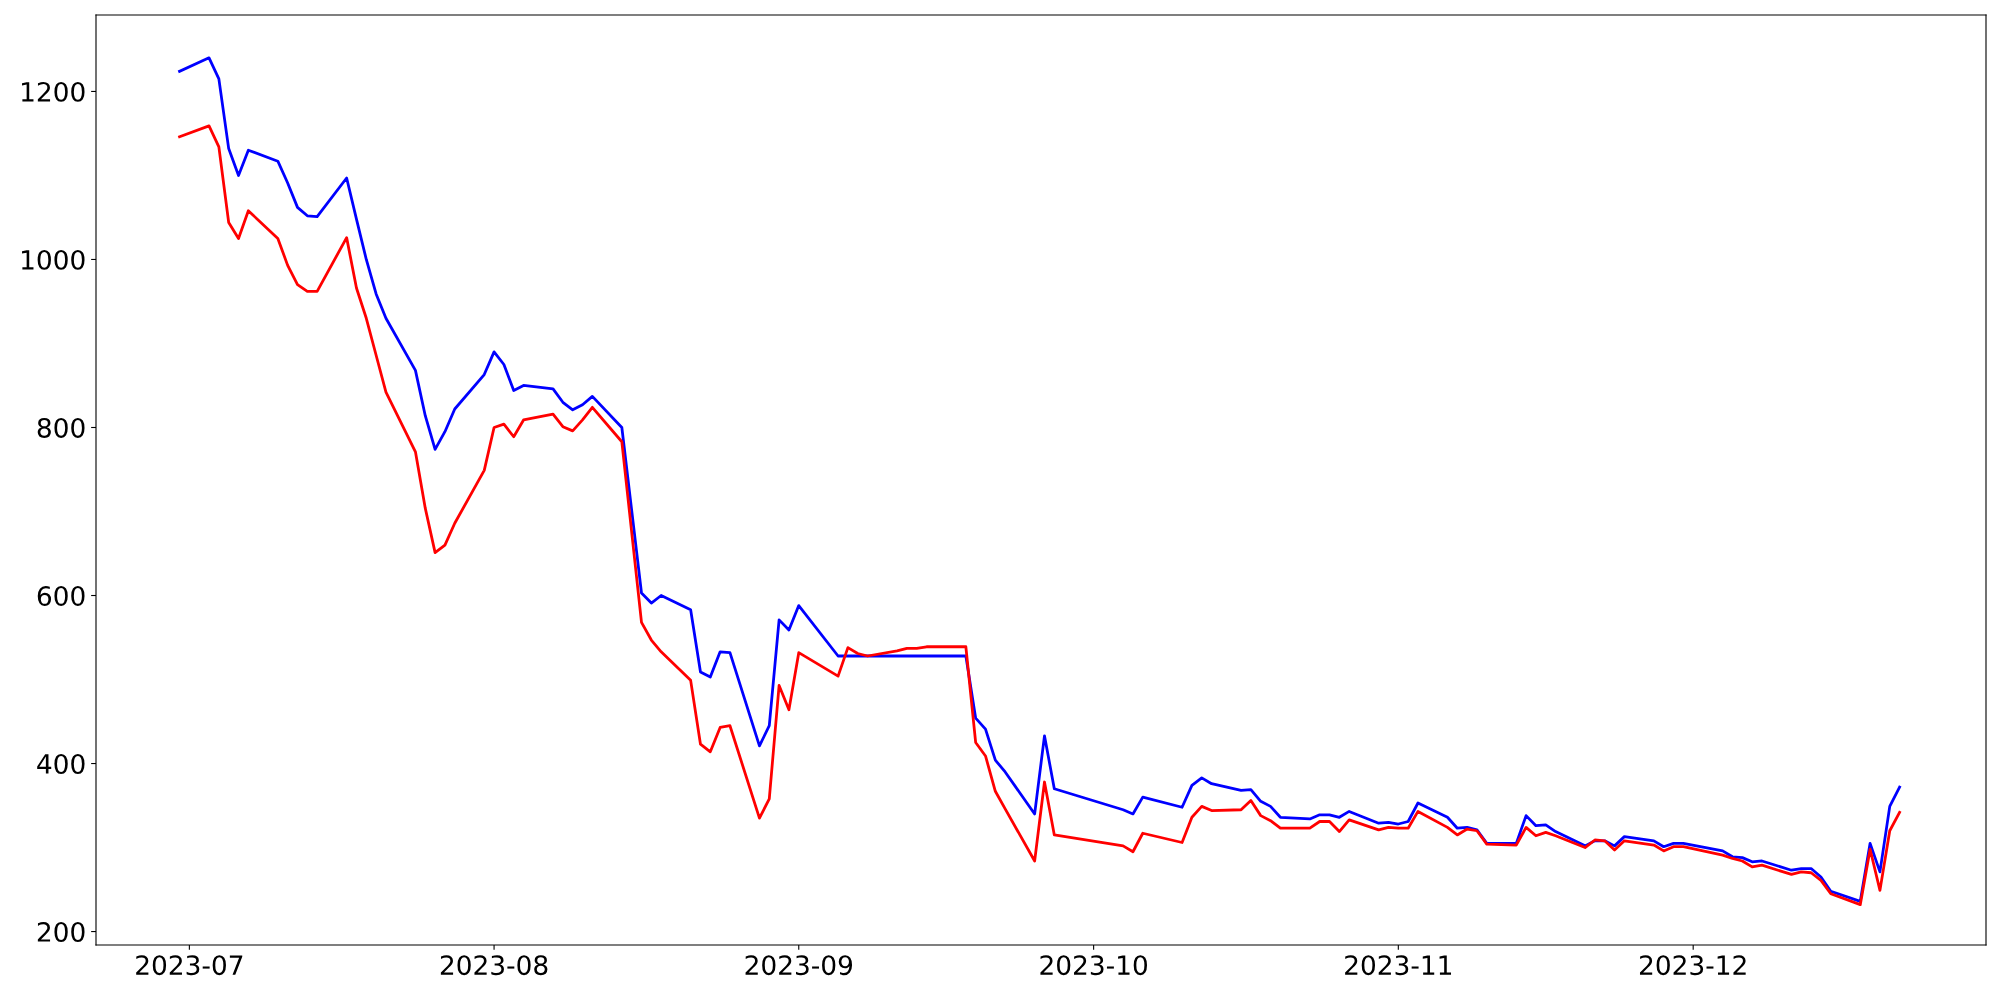  What do you see at coordinates (61, 427) in the screenshot?
I see `y-tick-label: 800` at bounding box center [61, 427].